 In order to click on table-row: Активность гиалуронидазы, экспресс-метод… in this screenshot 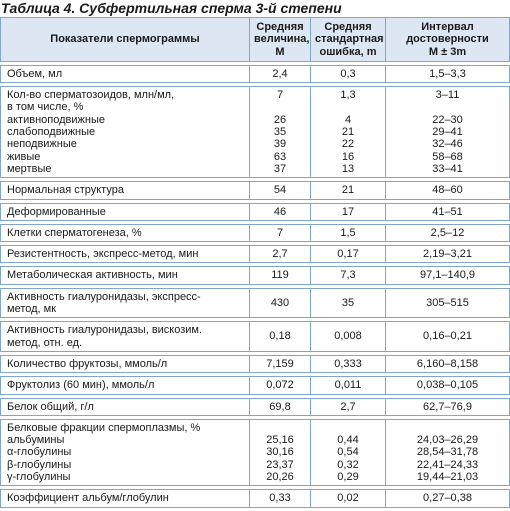, I will do `click(255, 303)`.